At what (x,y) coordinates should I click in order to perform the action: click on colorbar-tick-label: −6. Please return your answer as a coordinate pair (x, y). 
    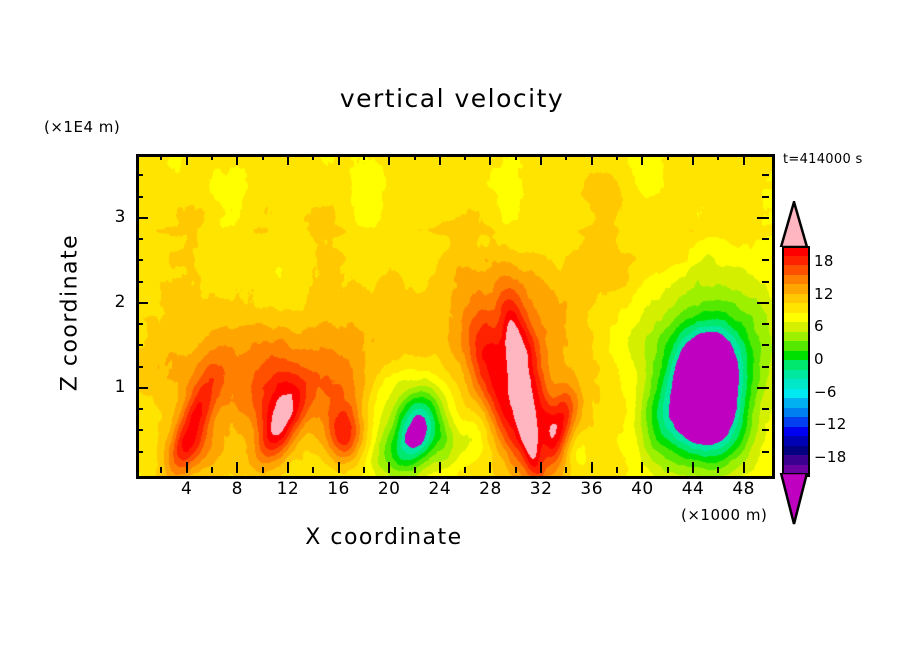
    Looking at the image, I should click on (825, 391).